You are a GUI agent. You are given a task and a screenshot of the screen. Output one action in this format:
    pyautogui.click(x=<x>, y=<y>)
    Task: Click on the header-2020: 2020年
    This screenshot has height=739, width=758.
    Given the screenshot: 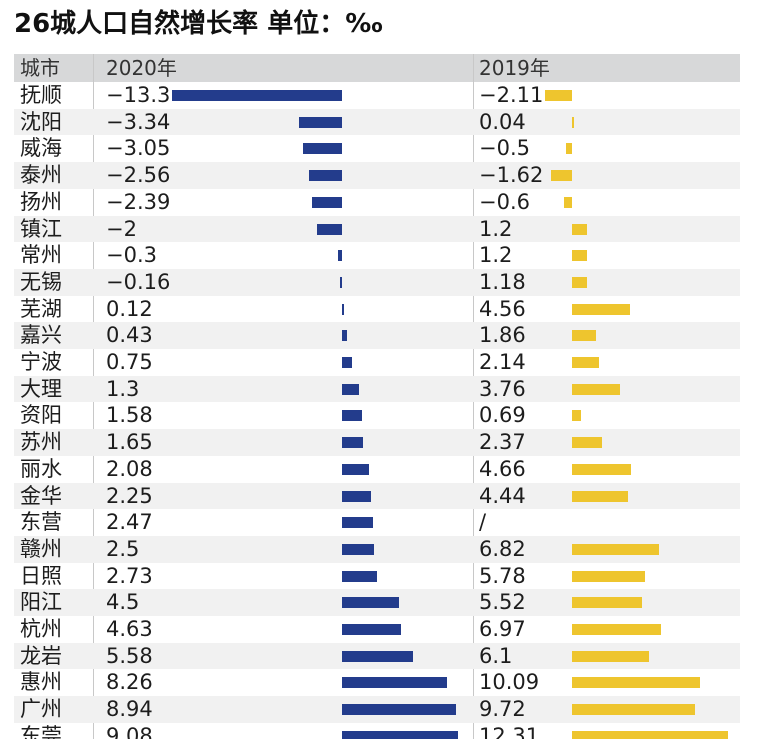 What is the action you would take?
    pyautogui.click(x=141, y=68)
    